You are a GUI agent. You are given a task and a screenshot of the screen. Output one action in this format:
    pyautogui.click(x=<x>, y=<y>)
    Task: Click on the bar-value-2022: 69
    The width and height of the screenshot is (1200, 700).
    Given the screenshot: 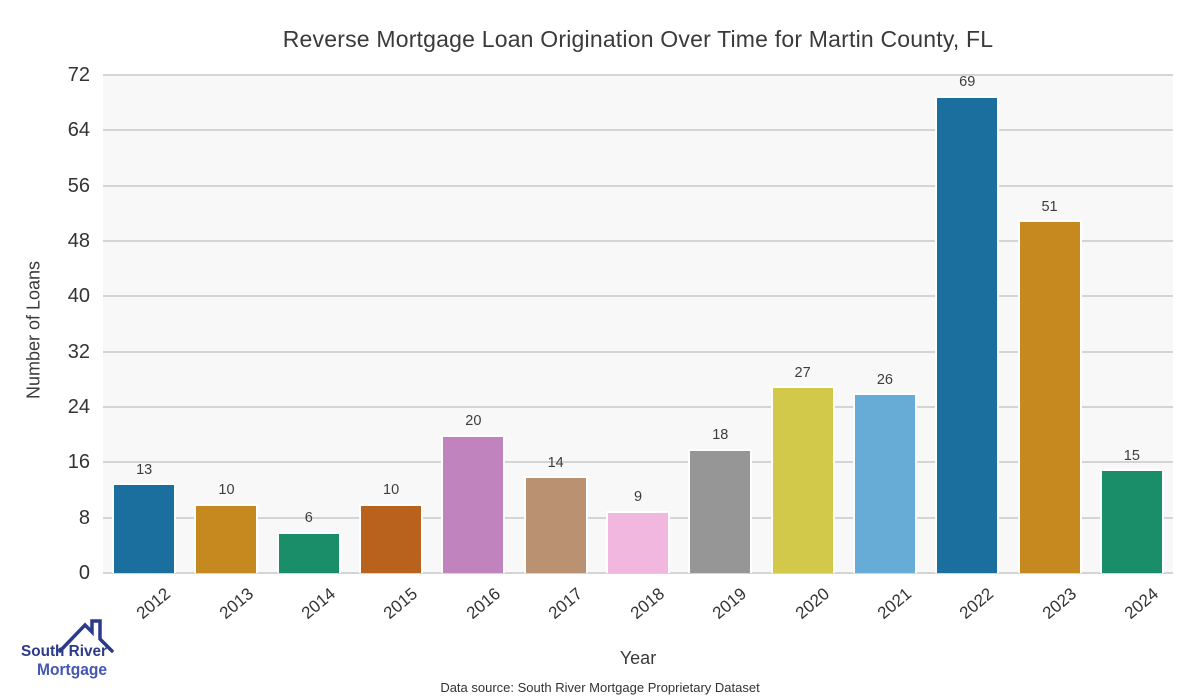 What is the action you would take?
    pyautogui.click(x=967, y=82)
    